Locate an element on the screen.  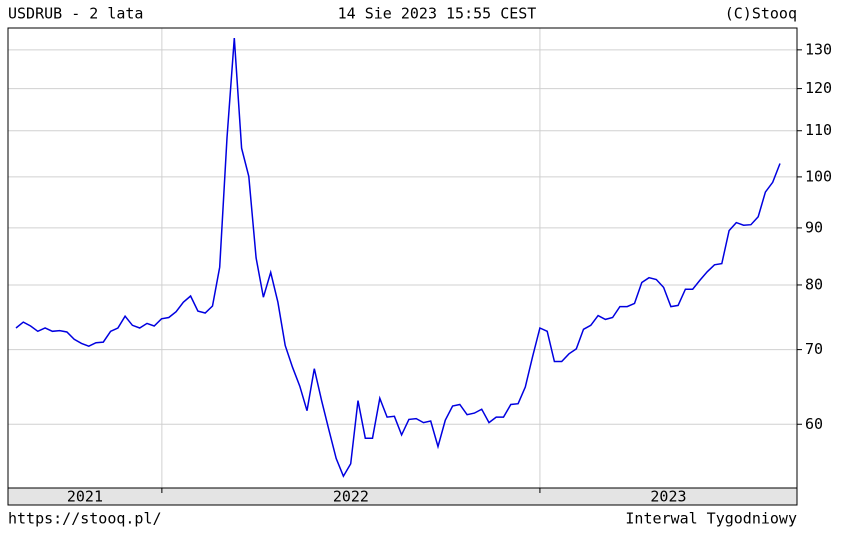
y-tick-label: 130 is located at coordinates (818, 49).